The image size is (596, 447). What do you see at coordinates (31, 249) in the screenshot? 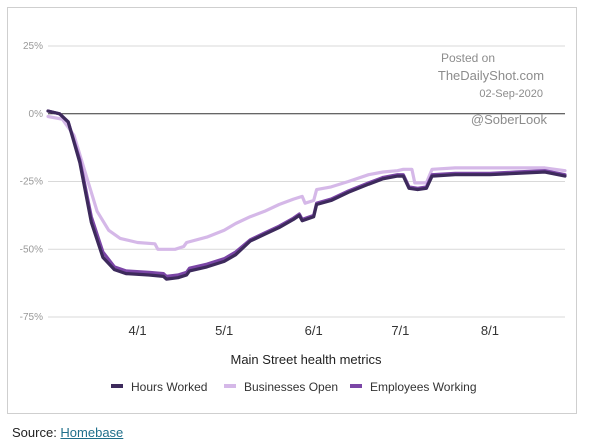
I see `y-tick-label: -50%` at bounding box center [31, 249].